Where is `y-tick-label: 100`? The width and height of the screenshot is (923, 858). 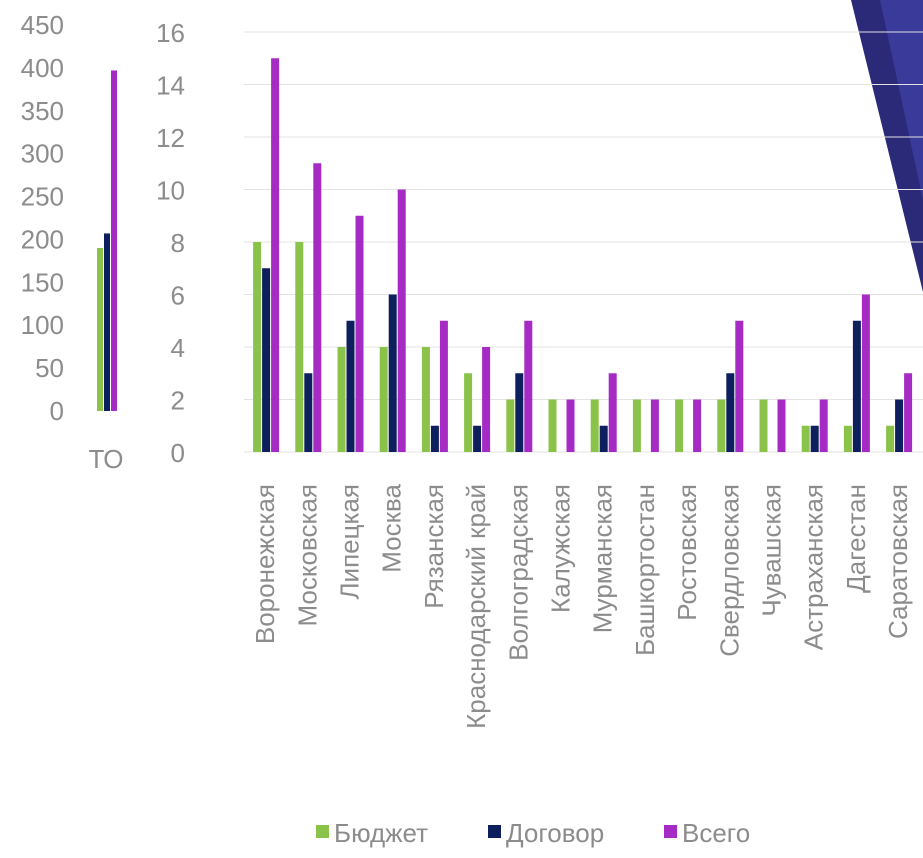 y-tick-label: 100 is located at coordinates (42, 325).